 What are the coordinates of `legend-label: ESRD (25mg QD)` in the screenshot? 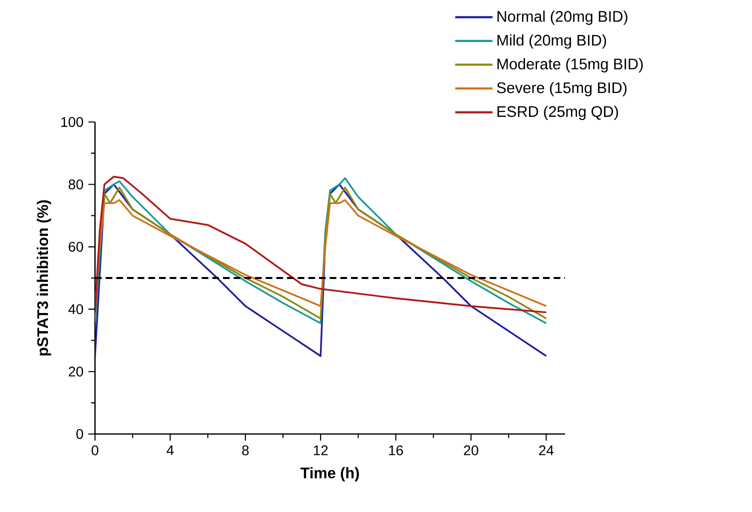 It's located at (558, 113).